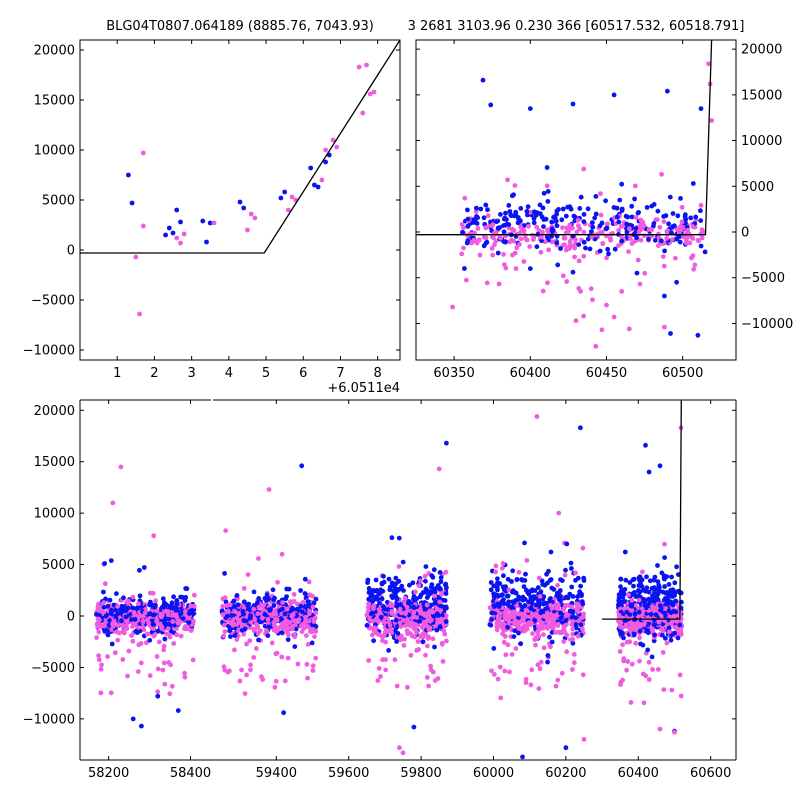 The height and width of the screenshot is (800, 800). I want to click on plot-area-top-right, so click(565, 194).